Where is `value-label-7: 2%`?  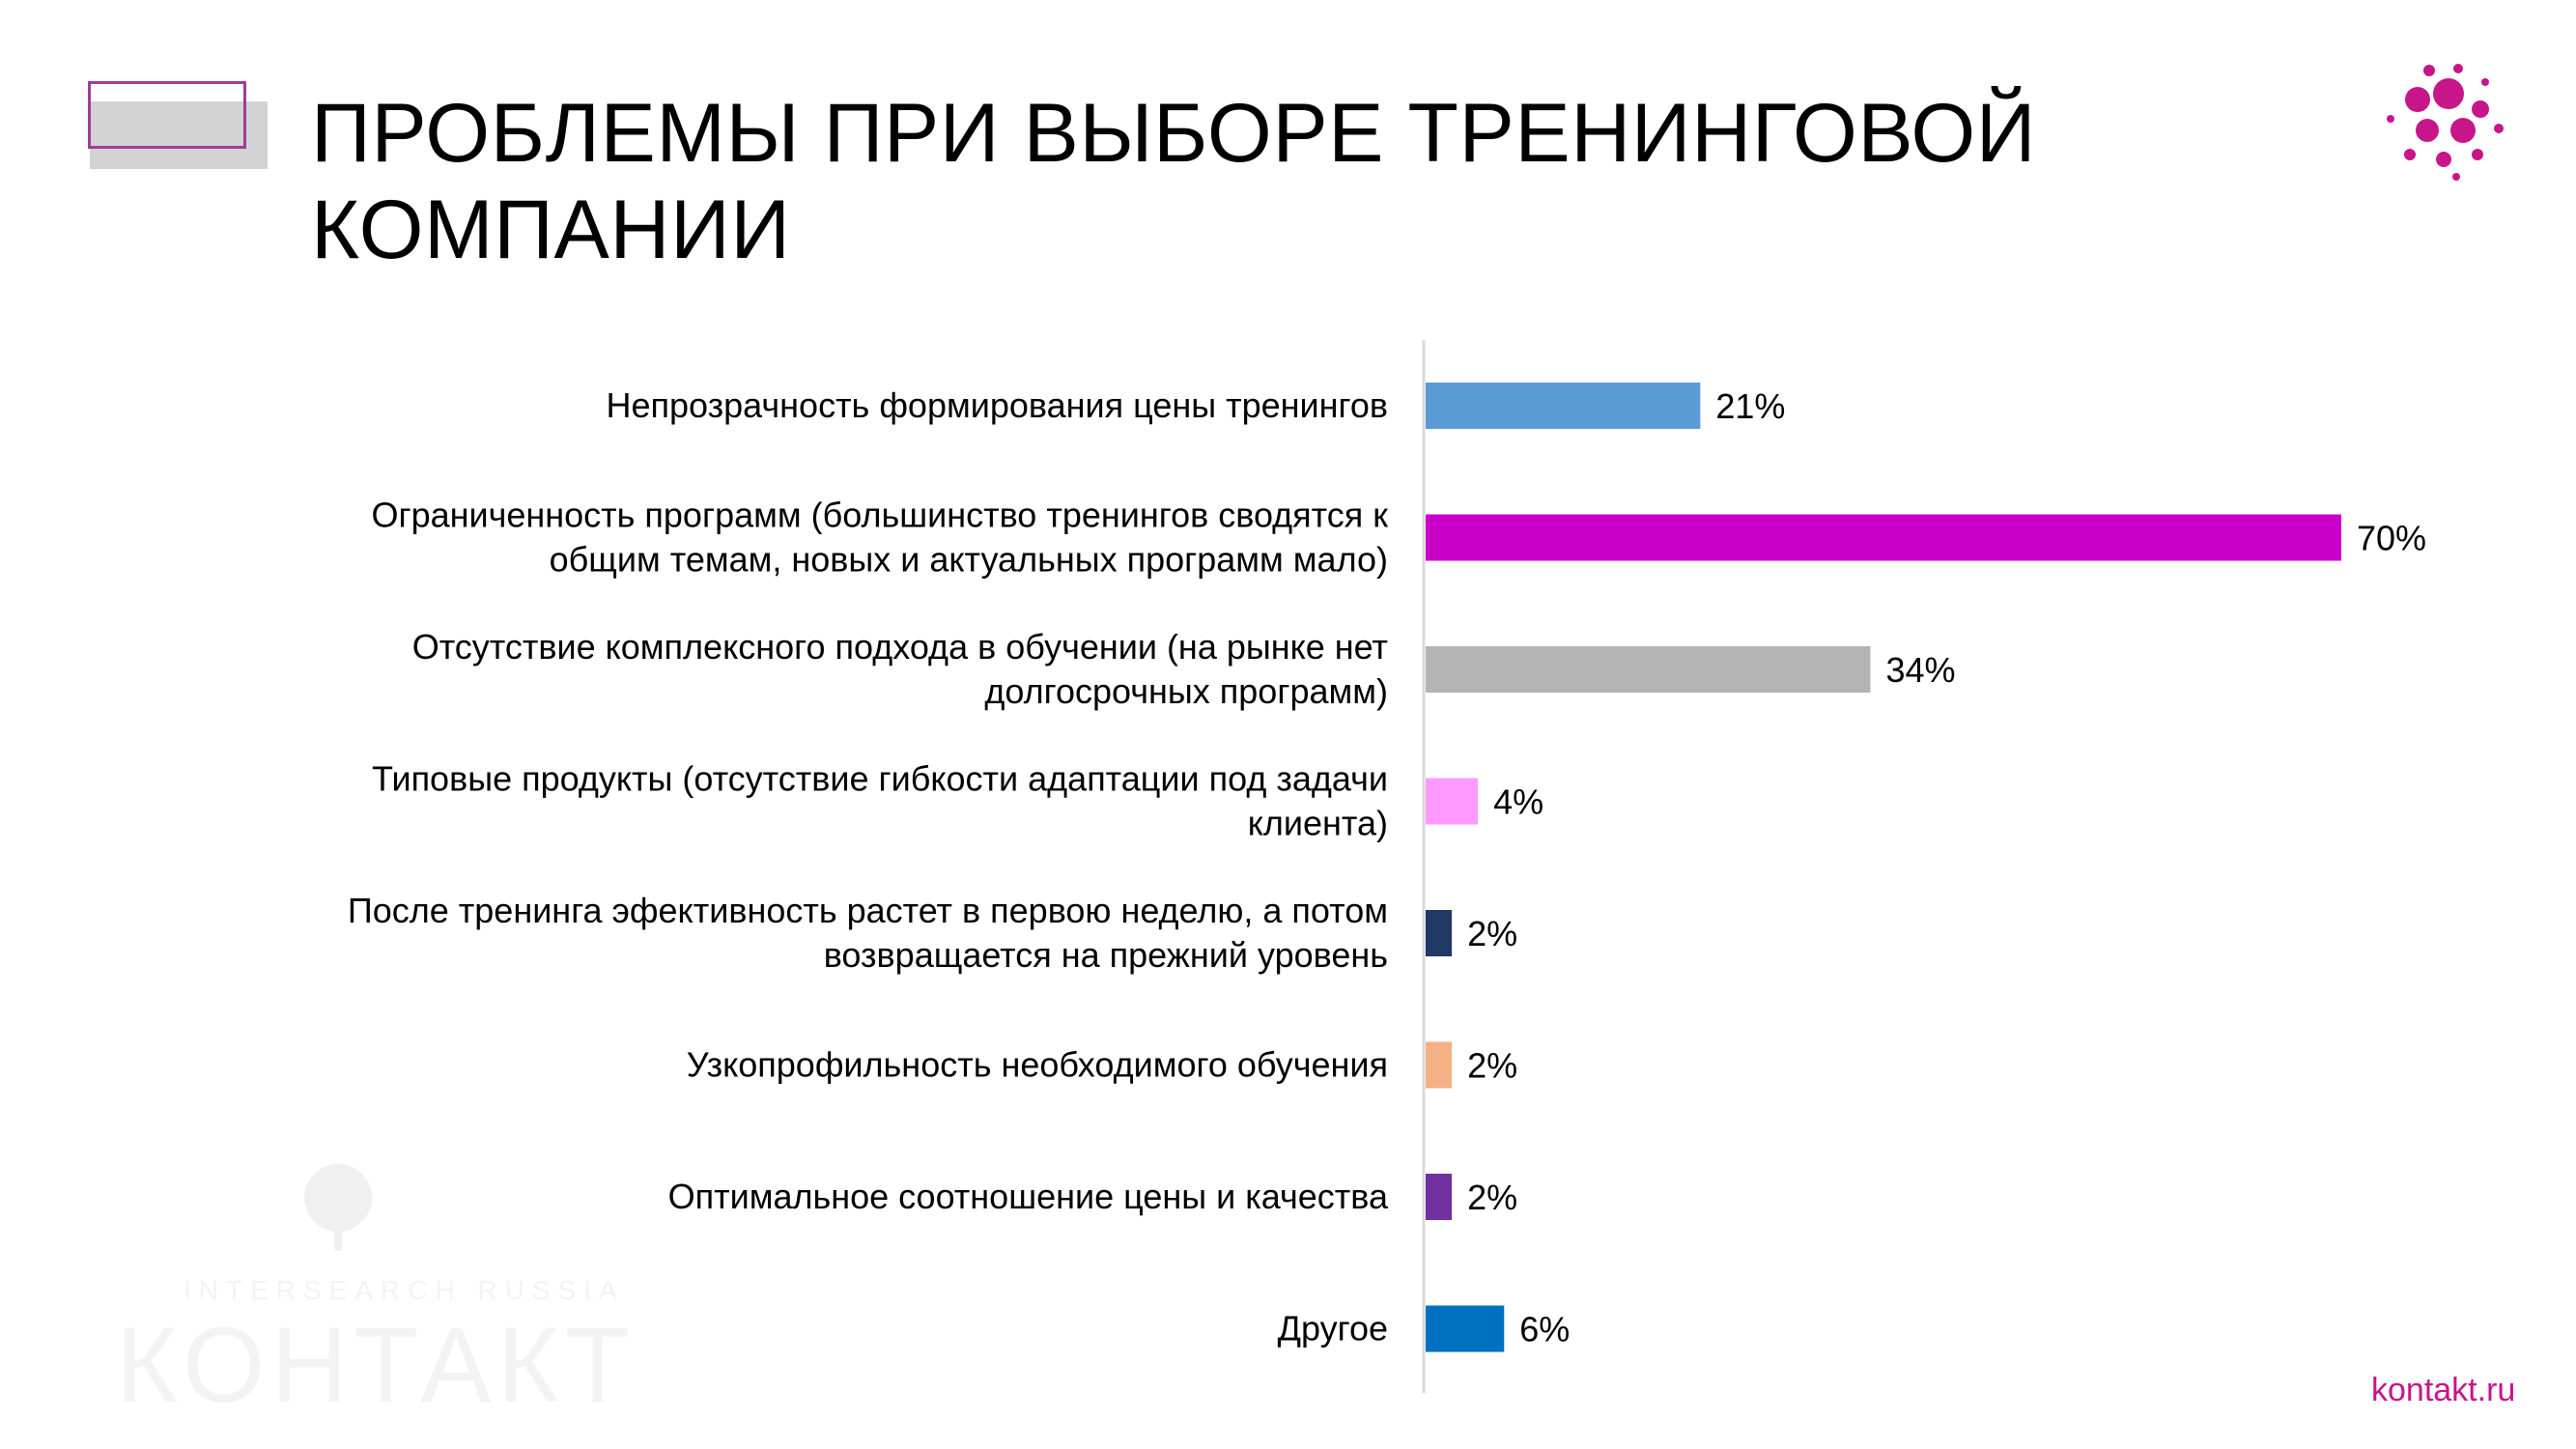
value-label-7: 2% is located at coordinates (1492, 1197).